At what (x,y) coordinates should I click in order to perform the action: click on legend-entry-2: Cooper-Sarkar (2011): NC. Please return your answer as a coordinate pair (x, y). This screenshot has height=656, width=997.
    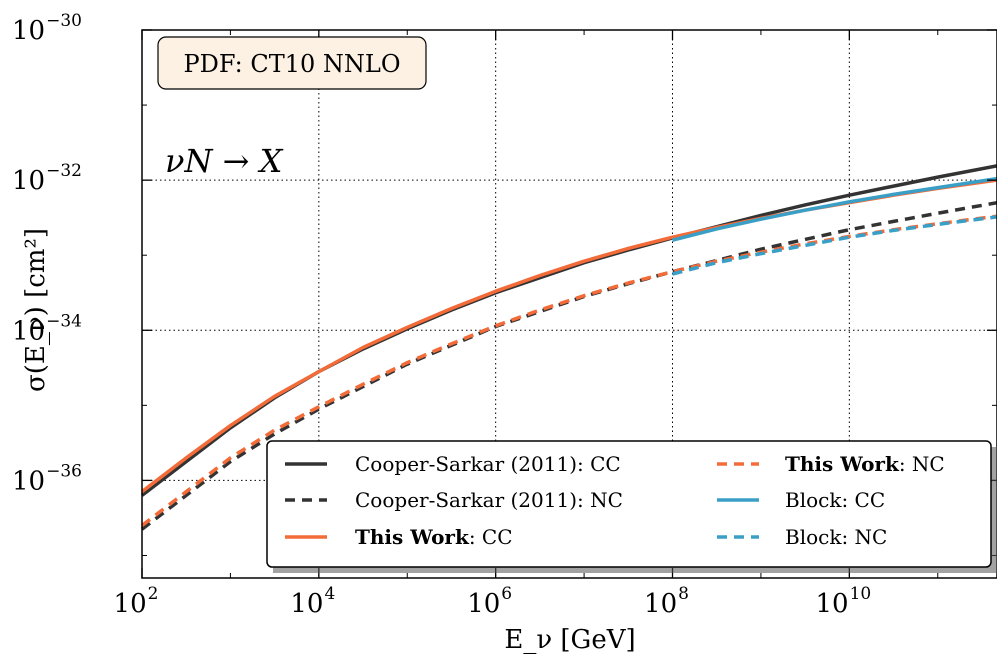
    Looking at the image, I should click on (454, 500).